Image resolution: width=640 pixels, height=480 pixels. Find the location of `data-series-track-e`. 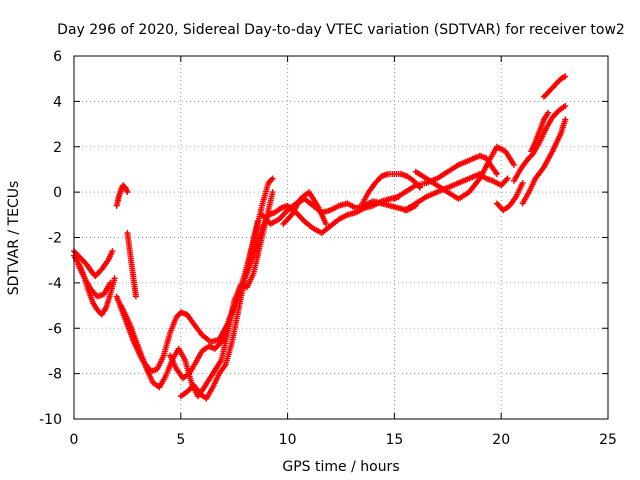

data-series-track-e is located at coordinates (131, 265).